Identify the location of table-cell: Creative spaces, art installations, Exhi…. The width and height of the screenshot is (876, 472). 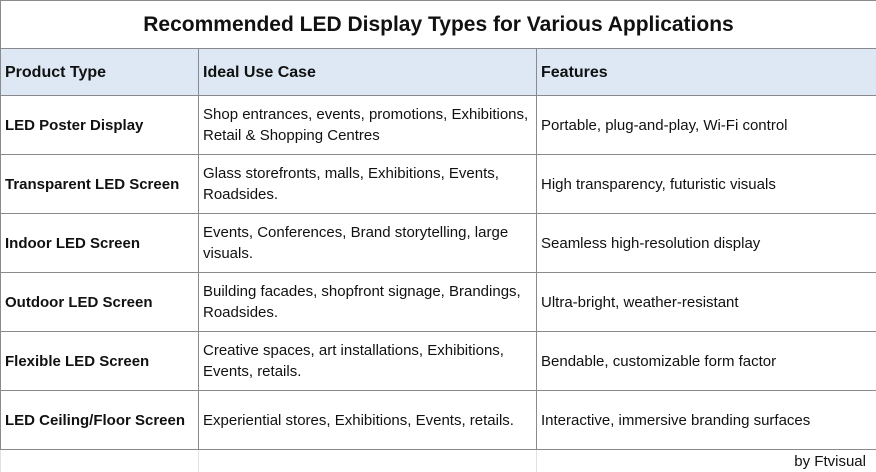
(368, 361).